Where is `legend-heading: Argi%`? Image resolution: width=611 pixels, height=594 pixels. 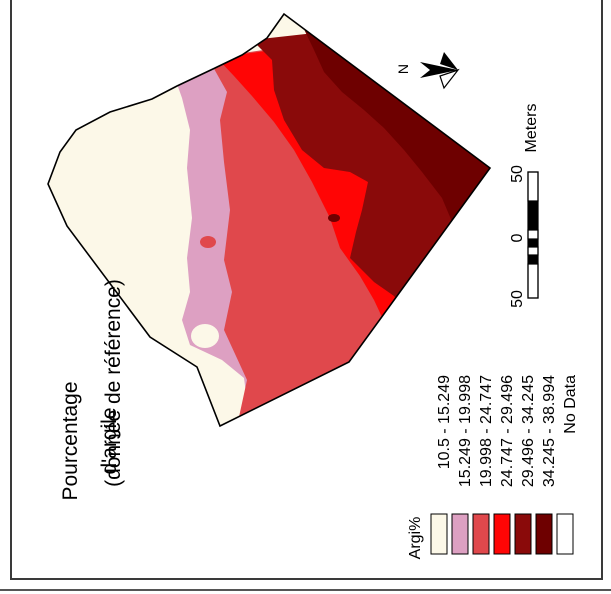 legend-heading: Argi% is located at coordinates (415, 538).